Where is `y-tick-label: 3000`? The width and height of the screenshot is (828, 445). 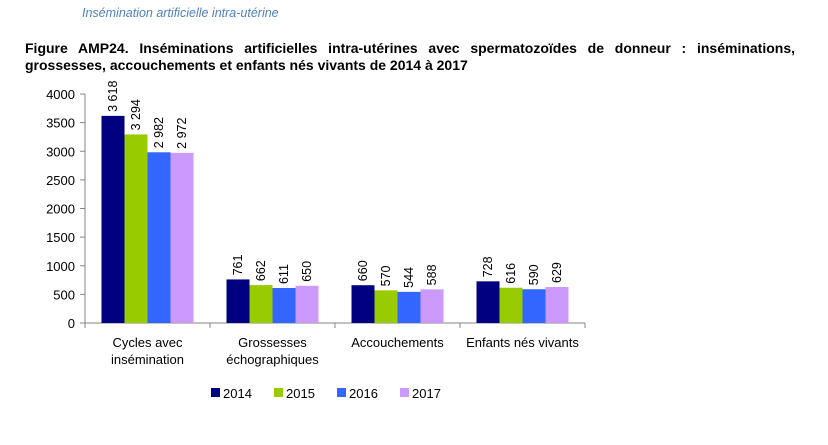
y-tick-label: 3000 is located at coordinates (60, 151).